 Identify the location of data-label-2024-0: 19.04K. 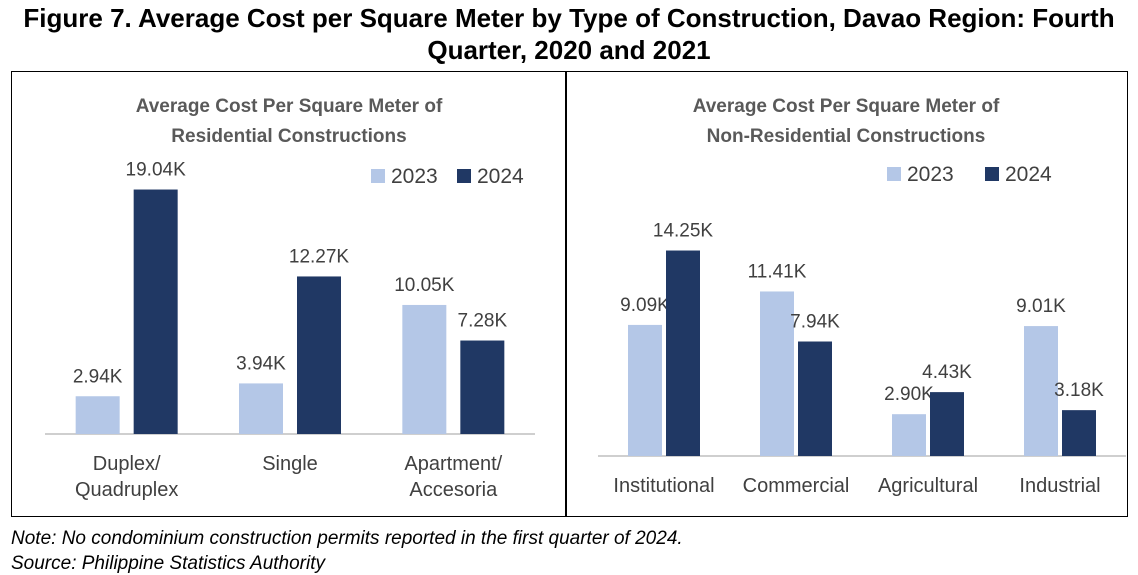
(156, 170).